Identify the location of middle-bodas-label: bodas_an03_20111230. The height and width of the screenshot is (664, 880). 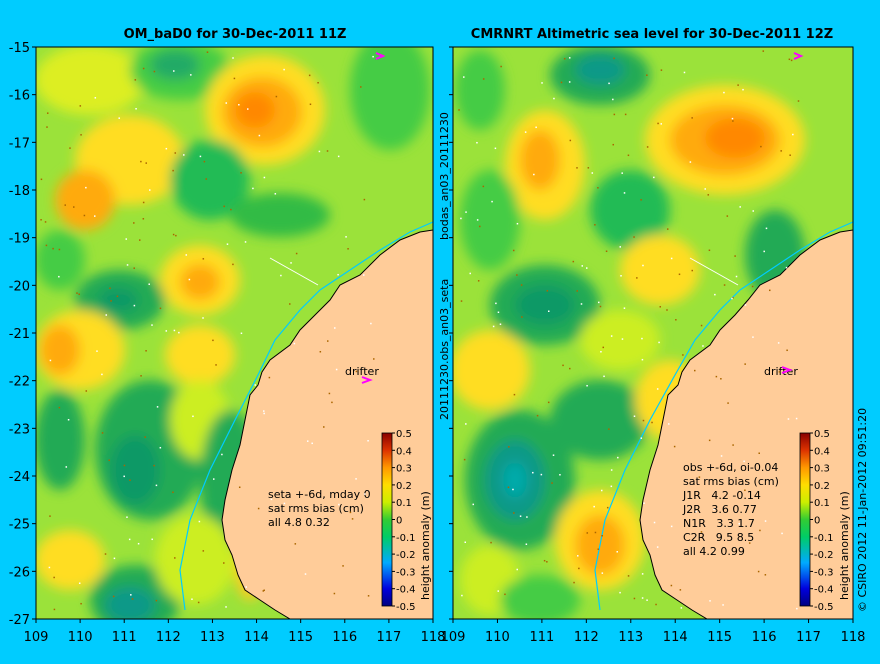
(444, 176).